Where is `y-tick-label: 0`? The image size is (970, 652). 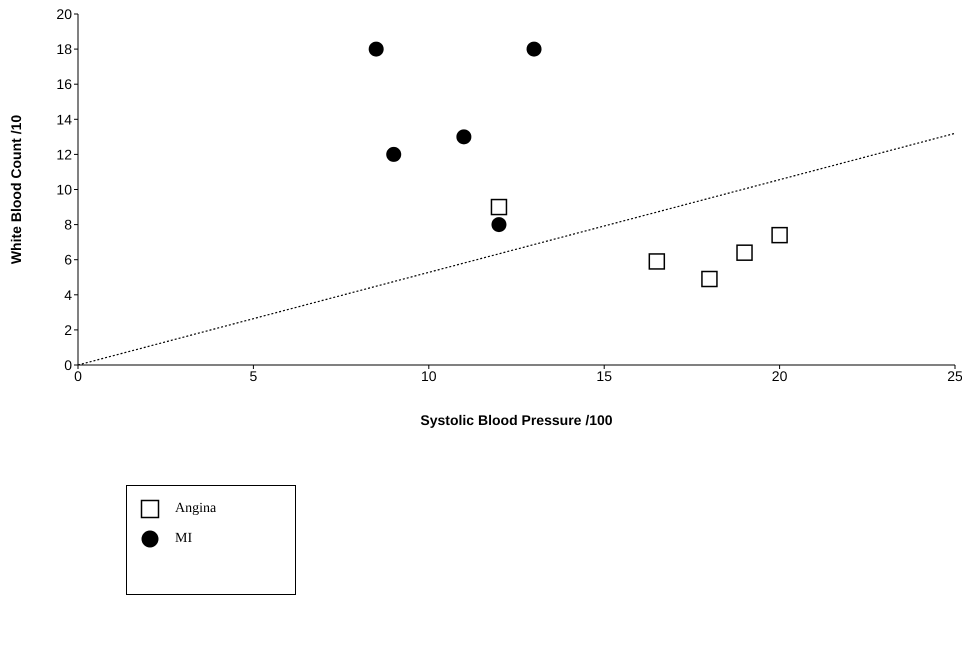 y-tick-label: 0 is located at coordinates (68, 364).